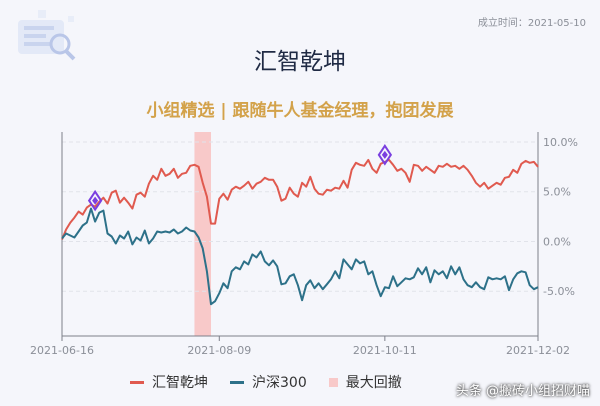 The image size is (600, 406). I want to click on watermark: 头条 @搬砖小组招财喵, so click(522, 391).